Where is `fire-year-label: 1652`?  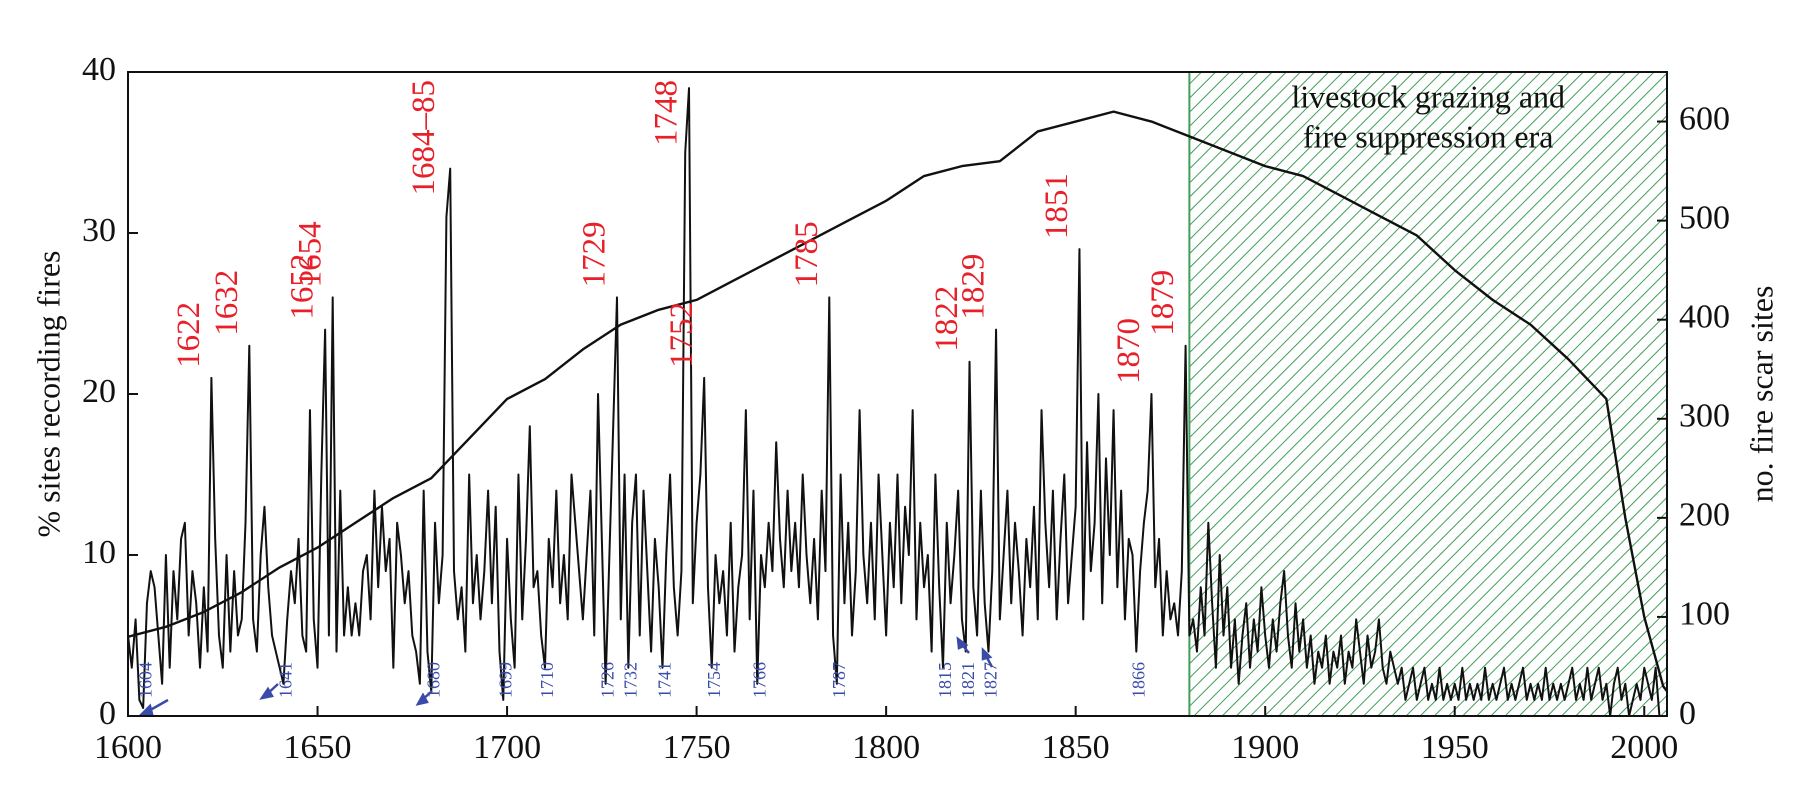
fire-year-label: 1652 is located at coordinates (303, 287).